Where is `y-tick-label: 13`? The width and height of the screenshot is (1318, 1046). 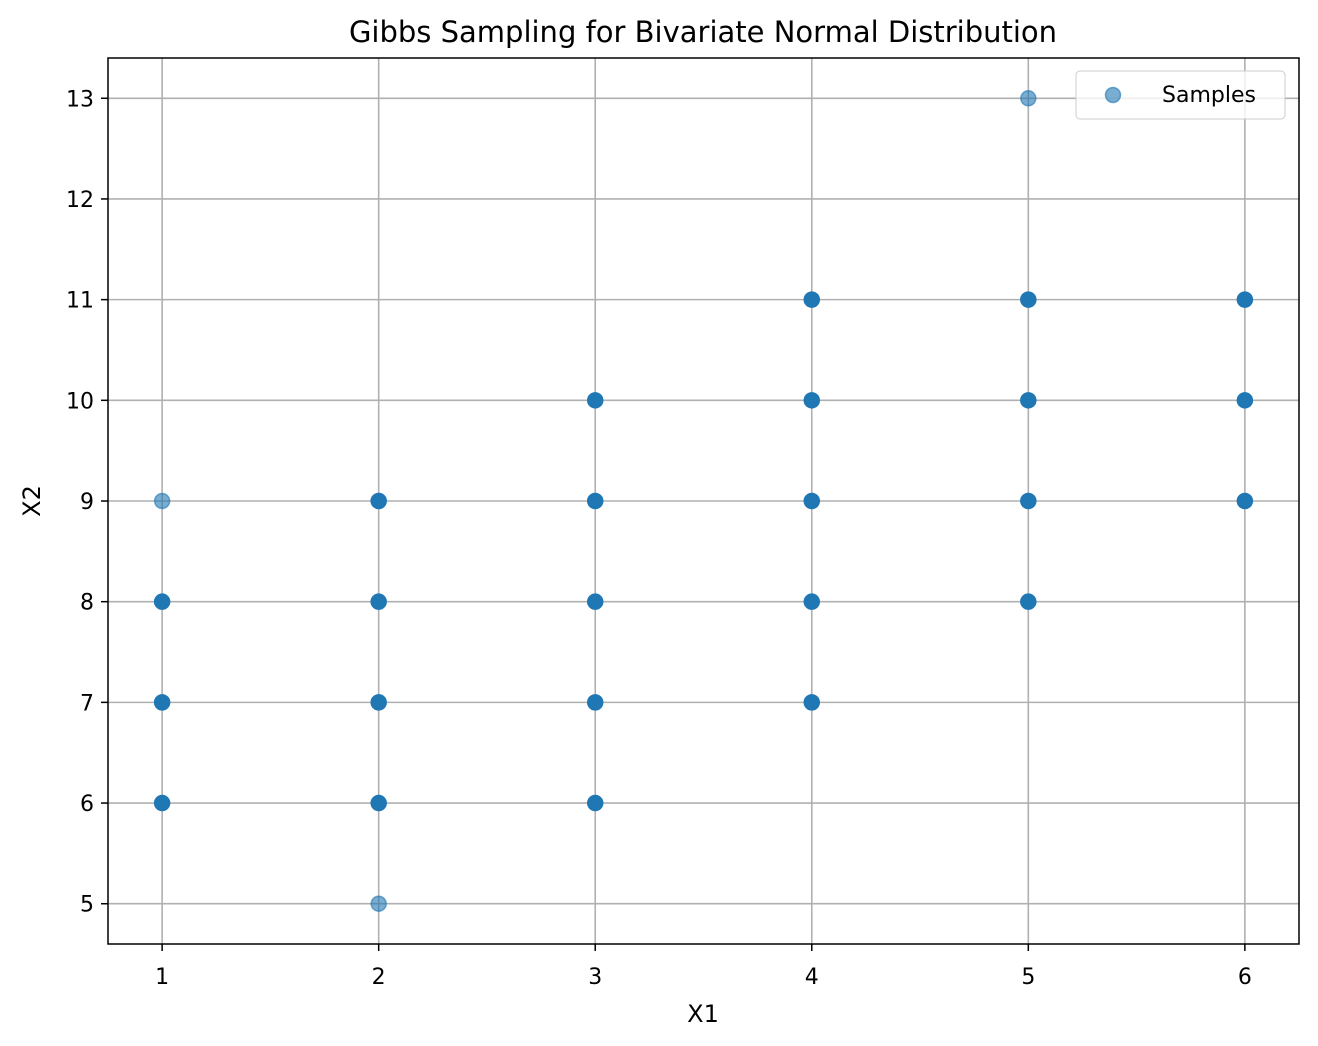
y-tick-label: 13 is located at coordinates (80, 99).